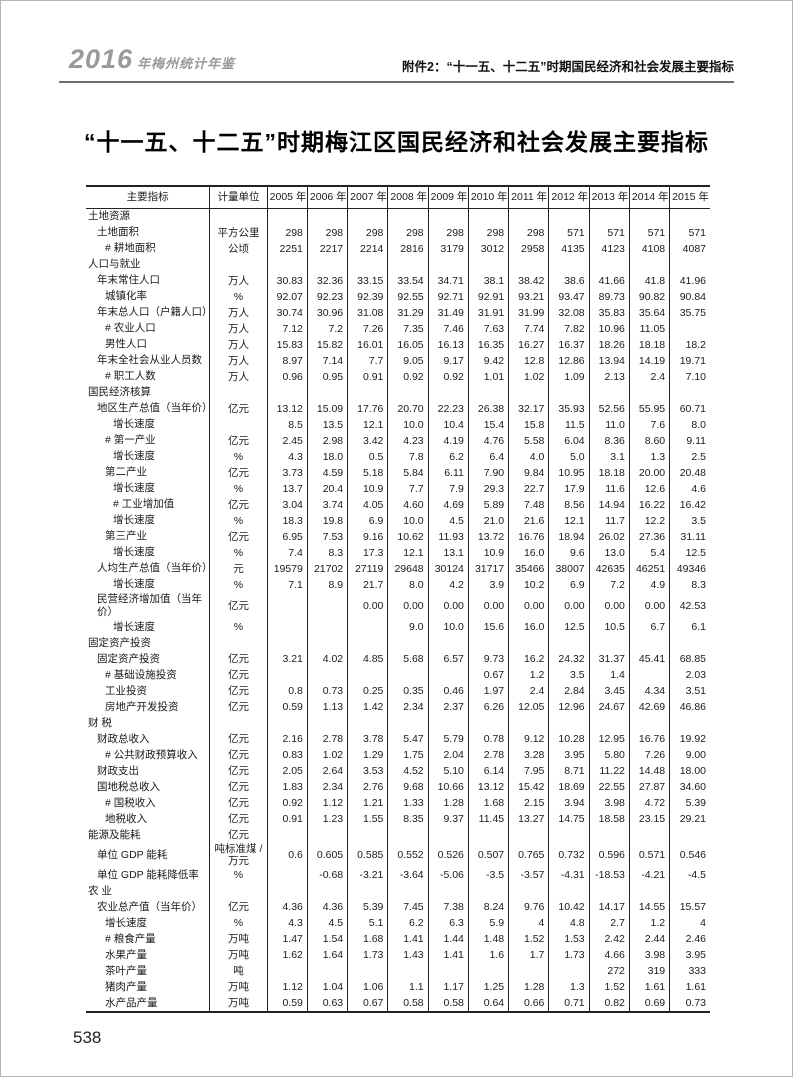  I want to click on cell-value: 4108, so click(649, 249).